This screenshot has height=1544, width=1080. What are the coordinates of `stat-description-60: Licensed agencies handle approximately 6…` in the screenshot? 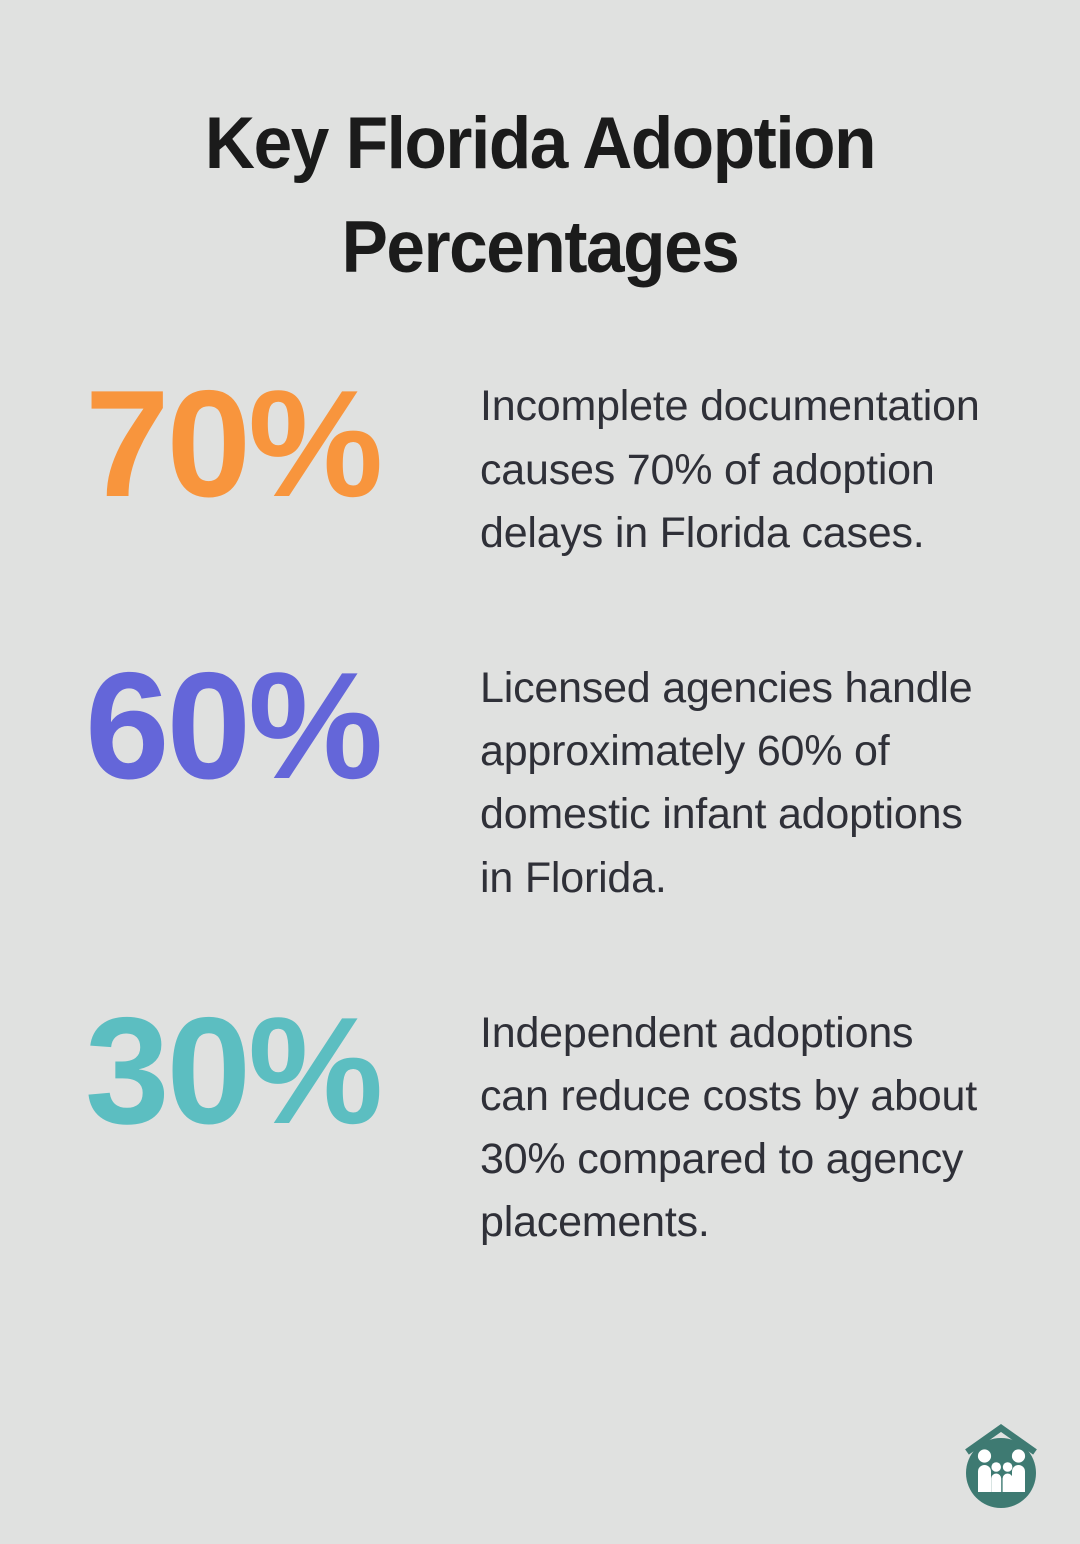 It's located at (726, 782).